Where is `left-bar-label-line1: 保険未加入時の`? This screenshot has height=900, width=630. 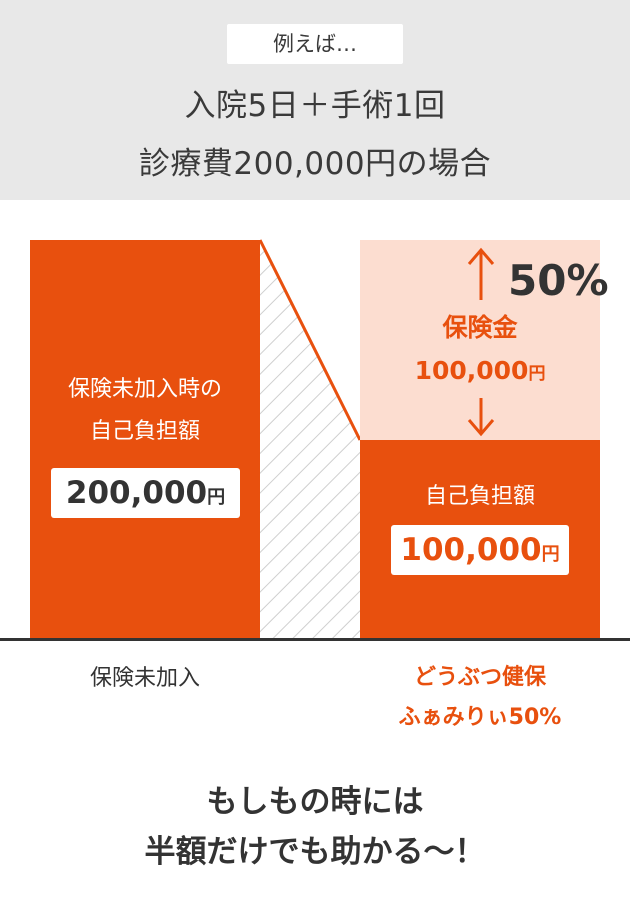
left-bar-label-line1: 保険未加入時の is located at coordinates (144, 389).